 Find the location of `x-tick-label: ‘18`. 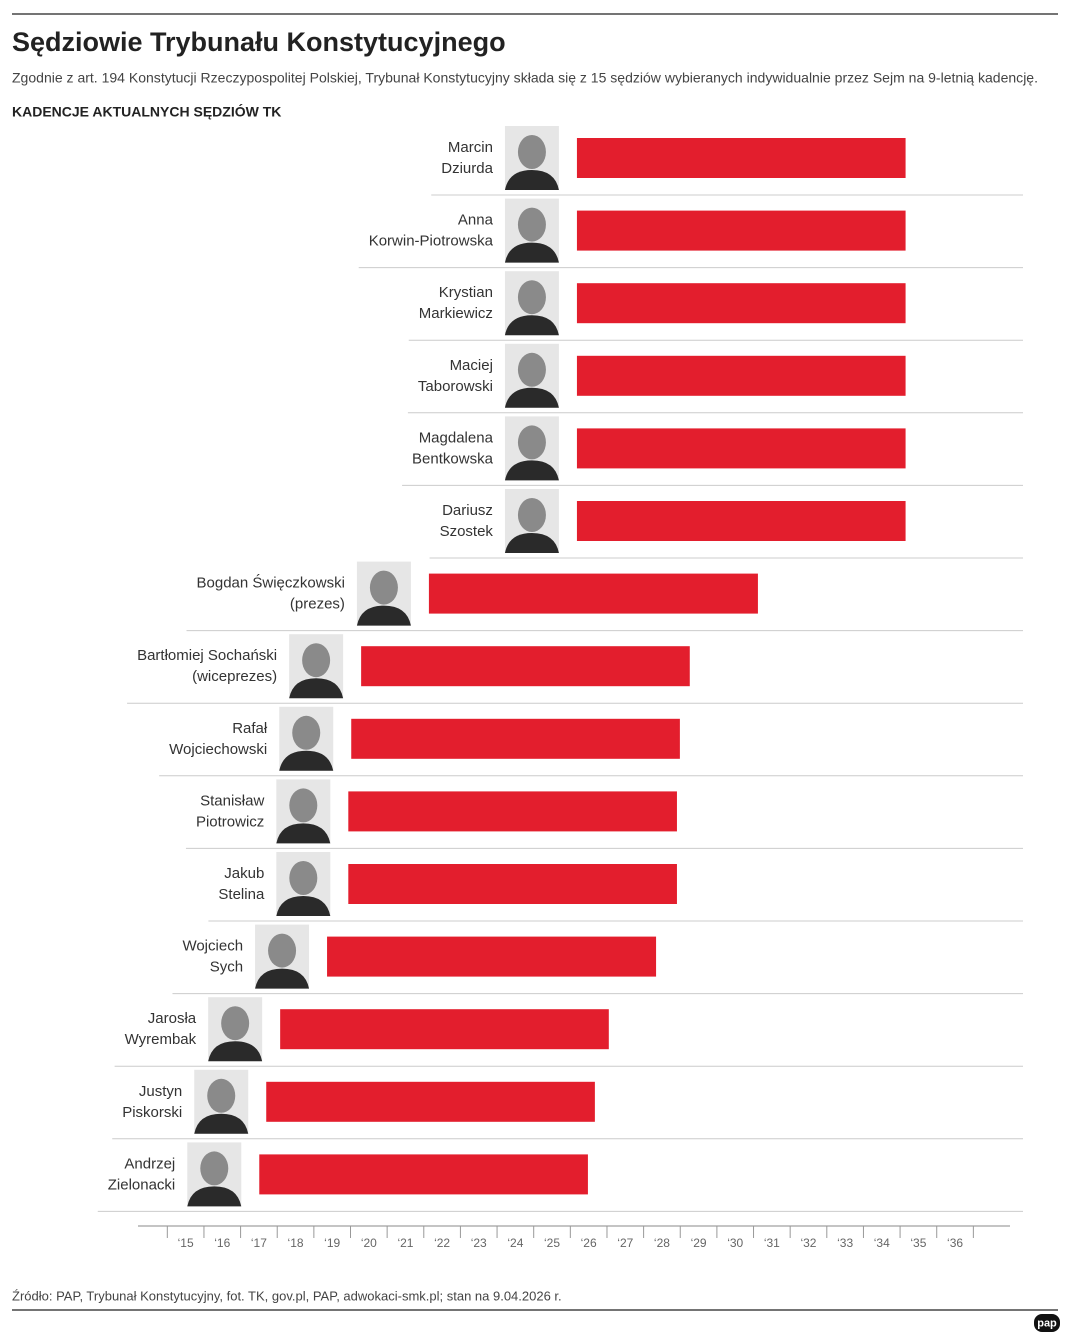

x-tick-label: ‘18 is located at coordinates (296, 1243).